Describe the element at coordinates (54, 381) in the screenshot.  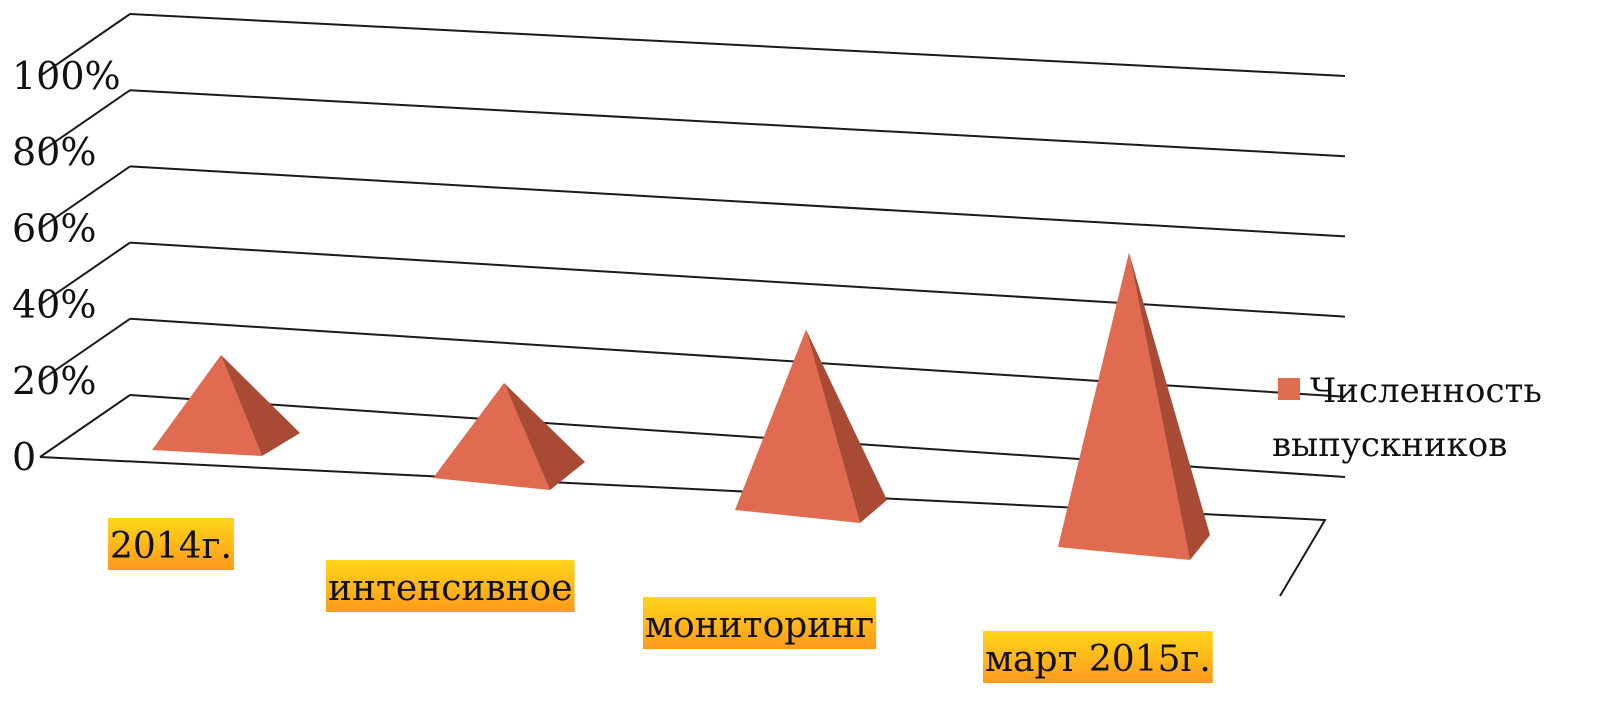
I see `y-tick-label: 20%` at that location.